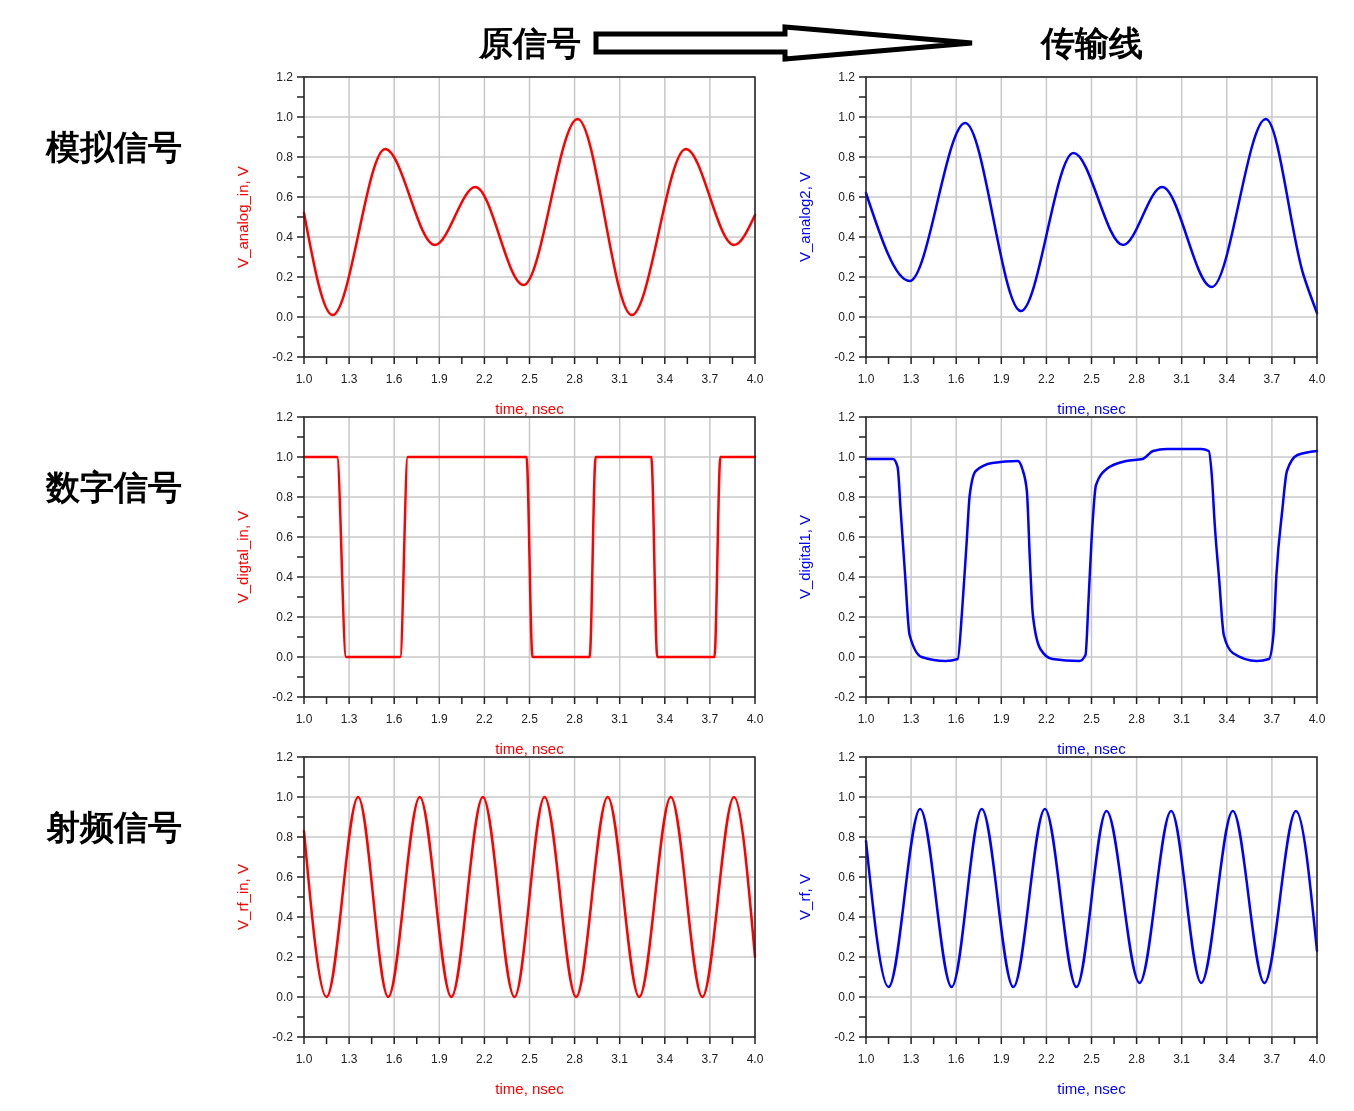 The height and width of the screenshot is (1111, 1354). What do you see at coordinates (804, 217) in the screenshot?
I see `y-axis-title: V_analog2, V` at bounding box center [804, 217].